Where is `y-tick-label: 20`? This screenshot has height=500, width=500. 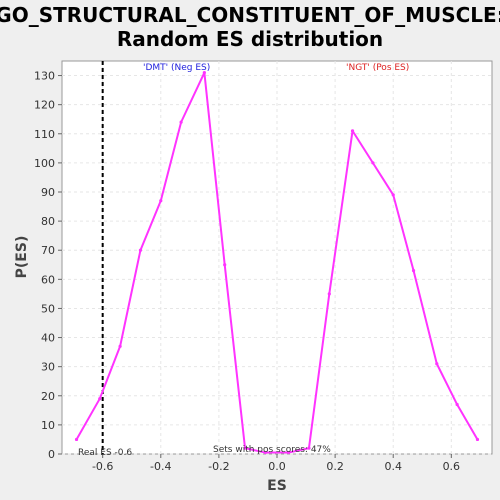
y-tick-label: 20 is located at coordinates (48, 396).